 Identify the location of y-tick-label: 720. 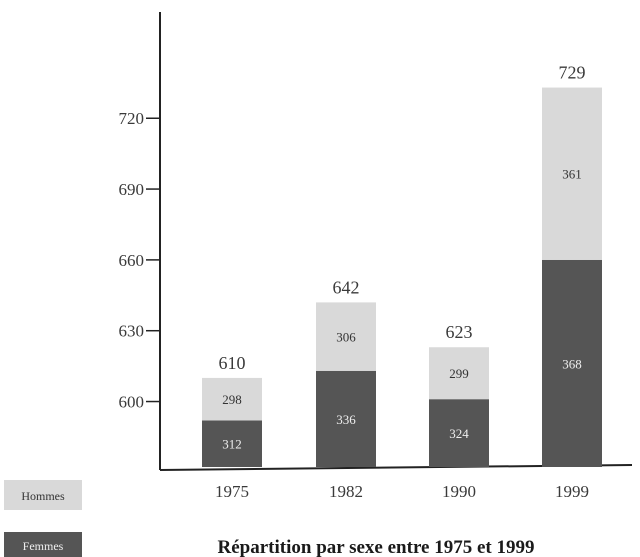
(132, 118).